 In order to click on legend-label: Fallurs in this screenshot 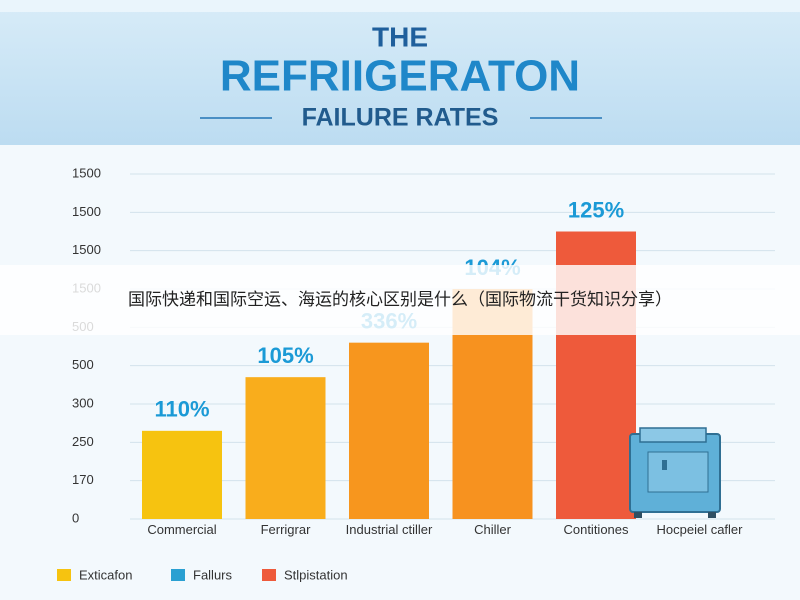, I will do `click(213, 574)`.